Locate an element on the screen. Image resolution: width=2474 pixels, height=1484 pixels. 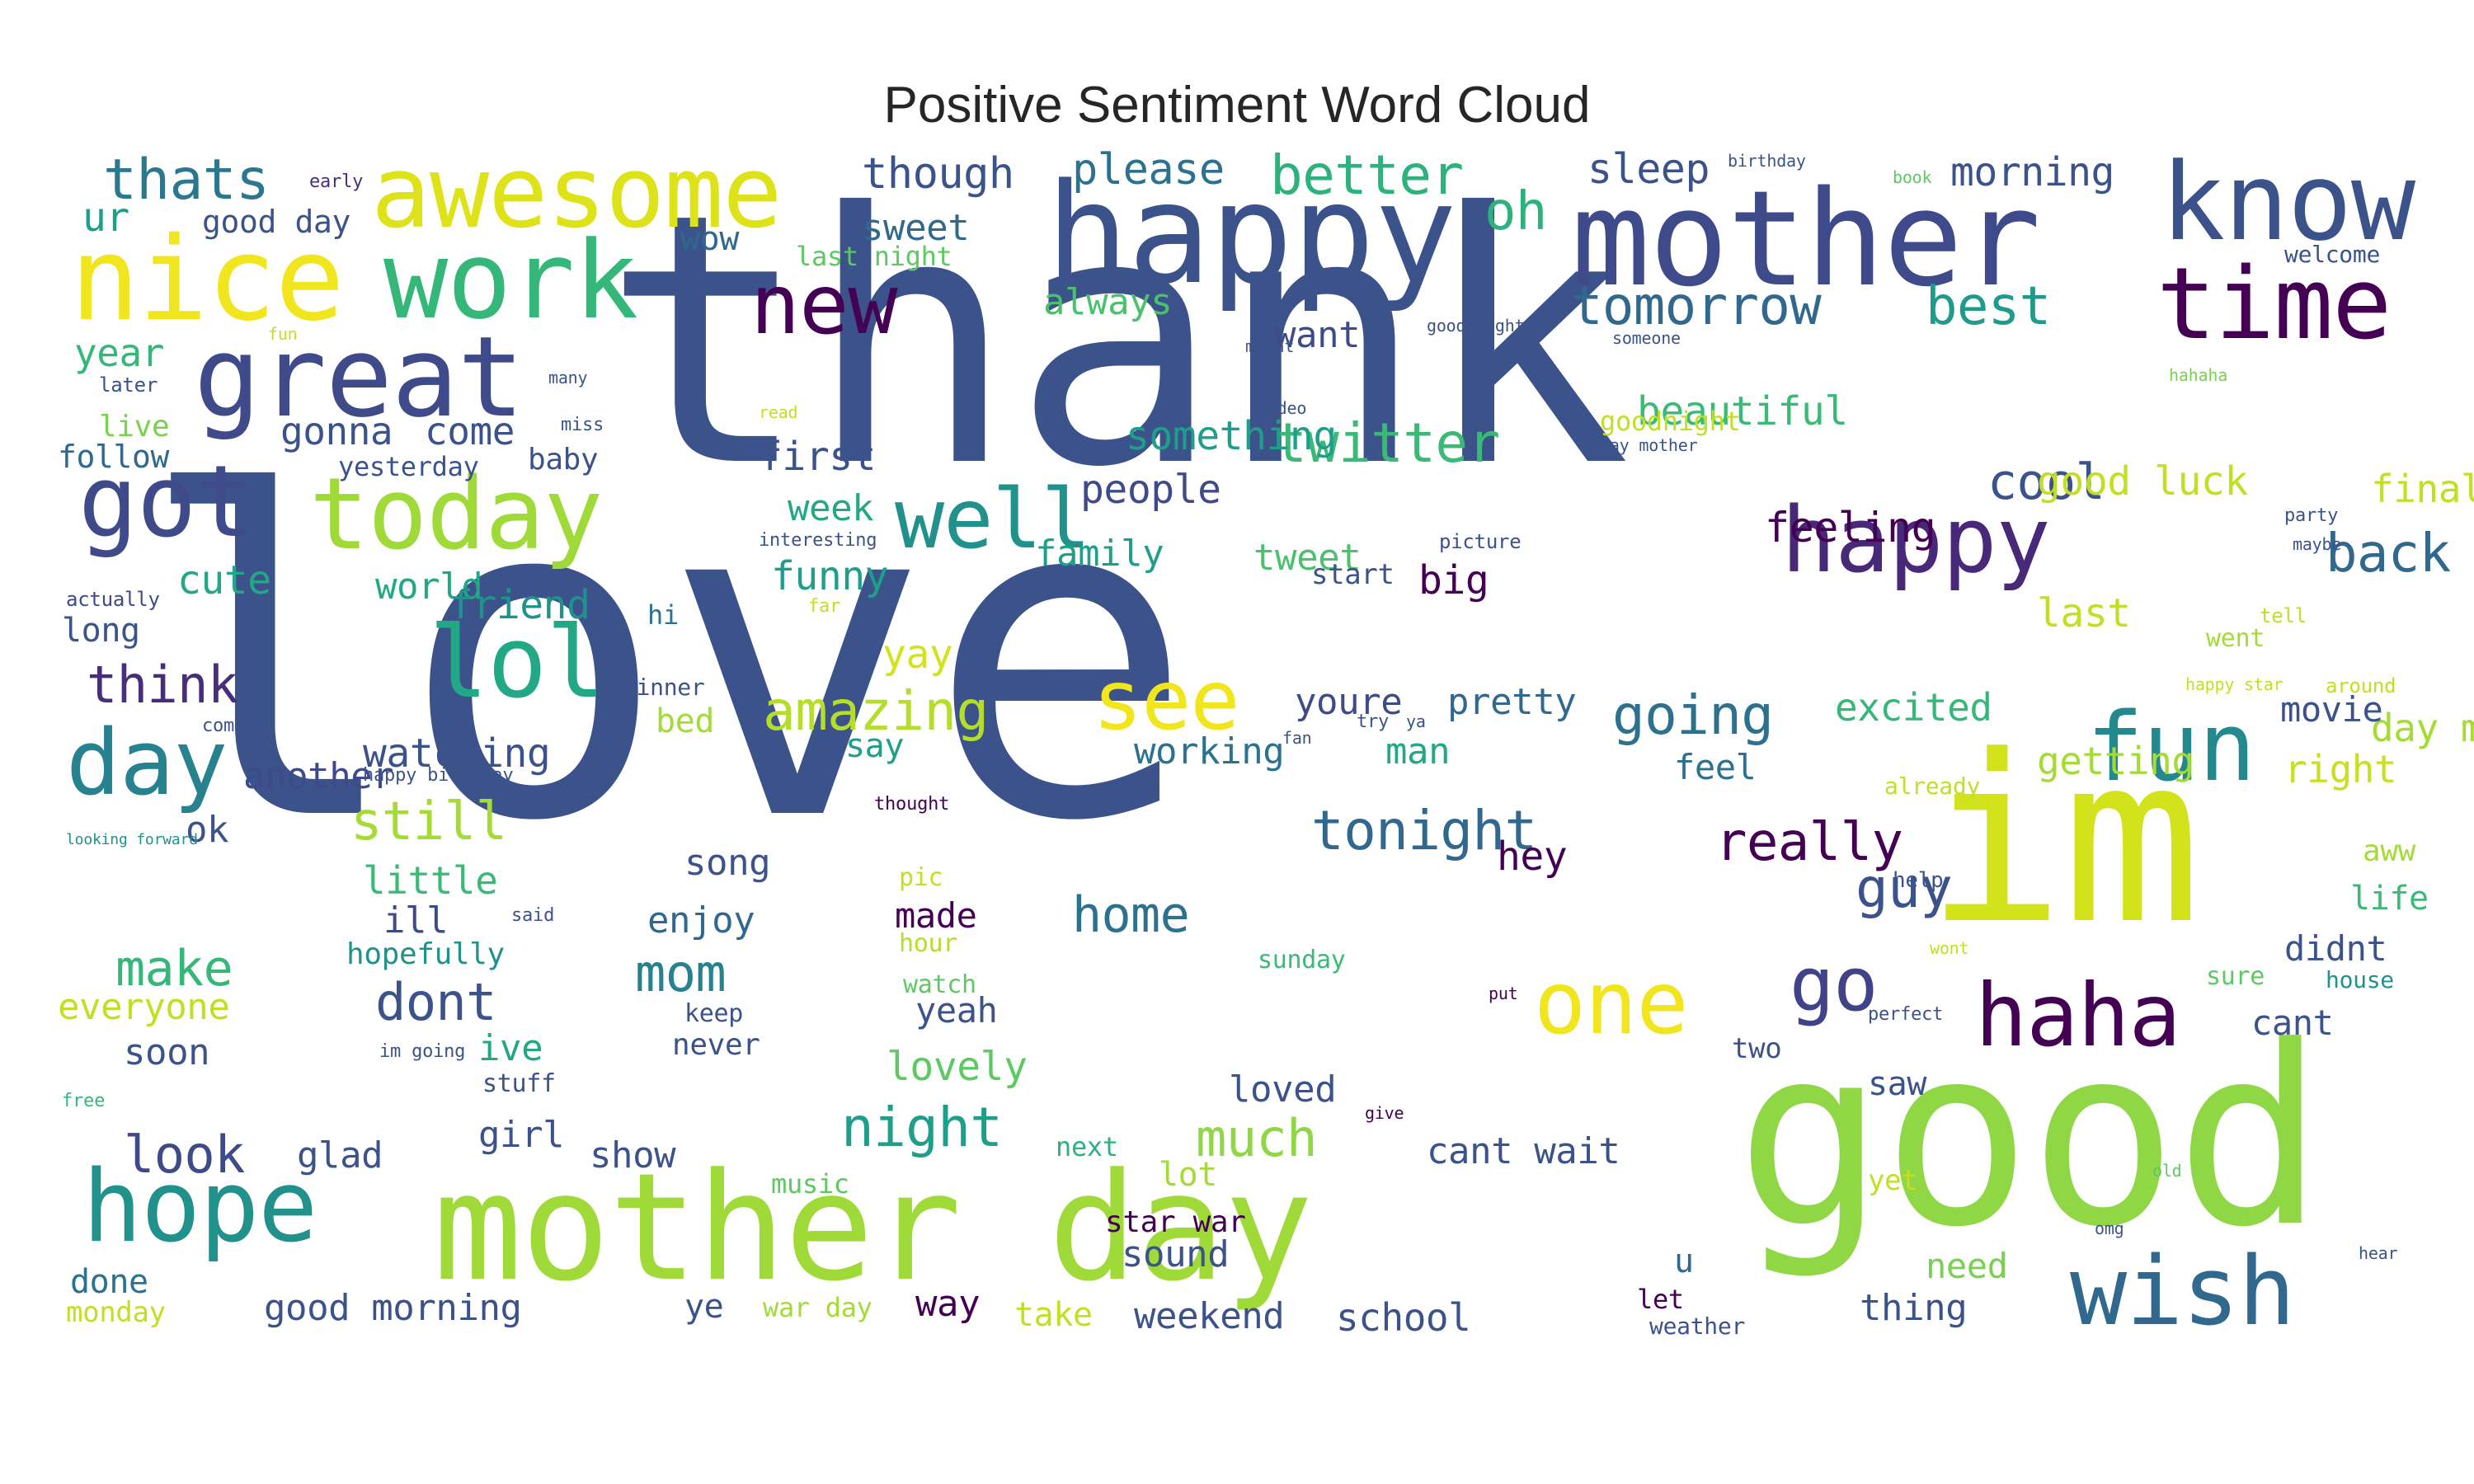
word: ok is located at coordinates (207, 830).